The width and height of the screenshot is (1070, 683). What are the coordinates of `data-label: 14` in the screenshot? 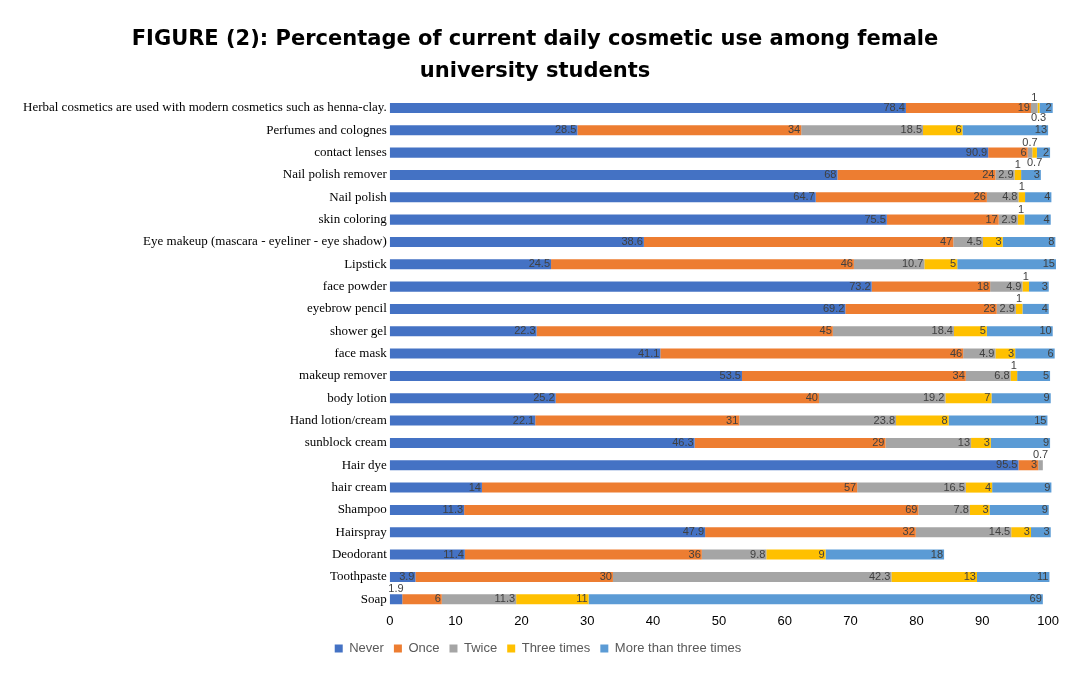 It's located at (474, 486).